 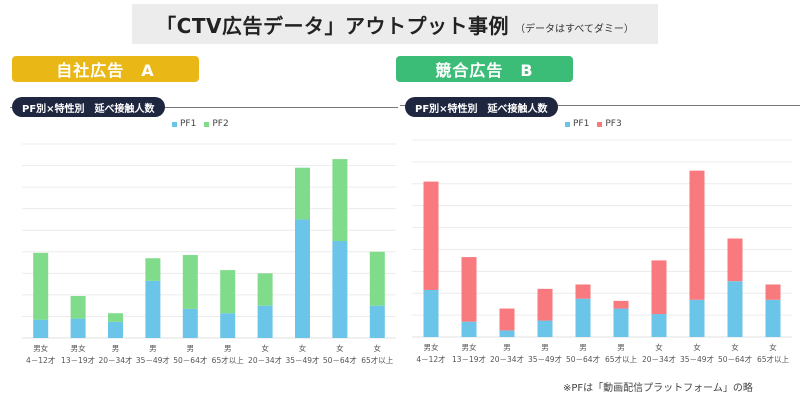 I want to click on chart-b-legend: PF1 PF3, so click(x=593, y=124).